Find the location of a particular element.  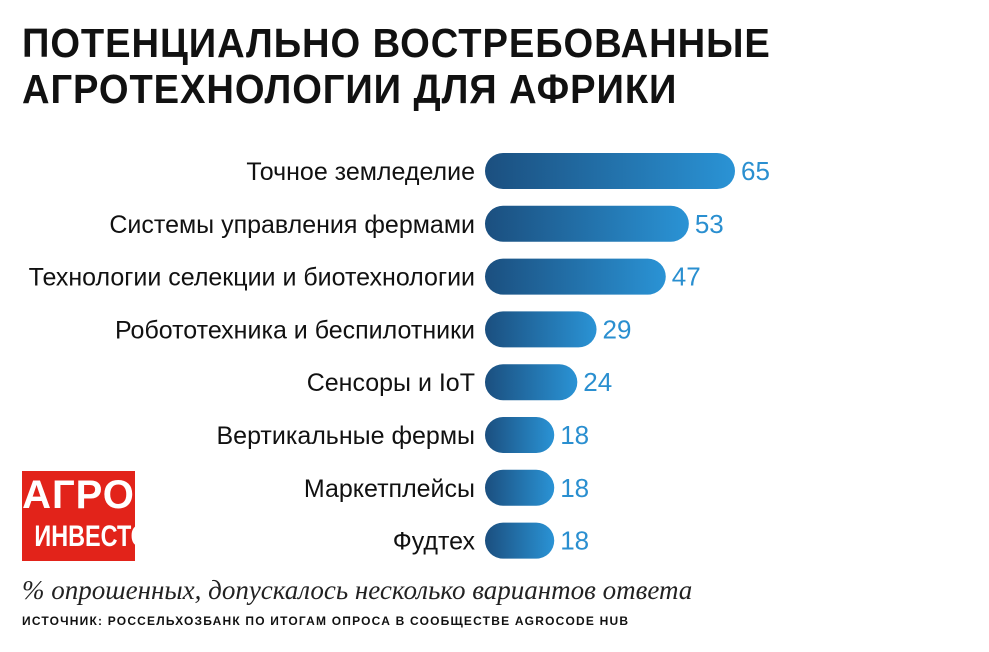

value-label: 53 is located at coordinates (709, 224).